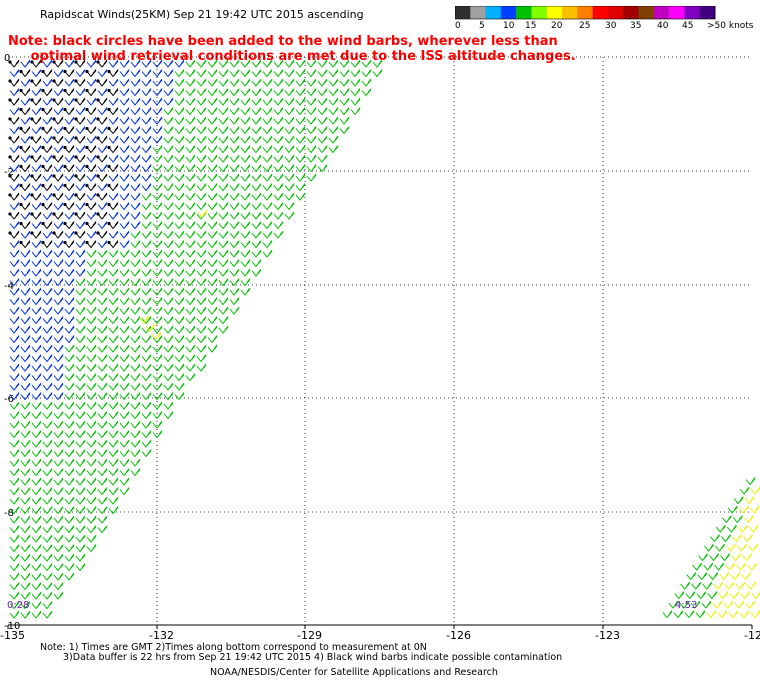 This screenshot has height=688, width=760. Describe the element at coordinates (9, 286) in the screenshot. I see `latitude-tick-label: -4` at that location.